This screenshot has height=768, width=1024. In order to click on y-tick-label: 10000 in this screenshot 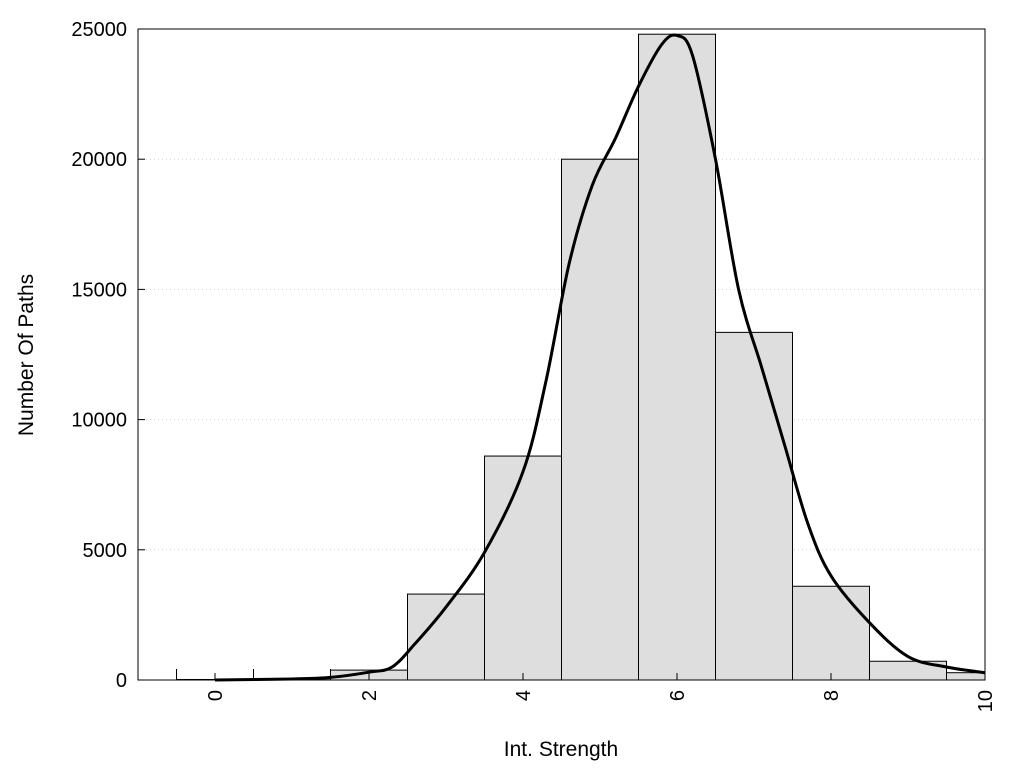, I will do `click(99, 421)`.